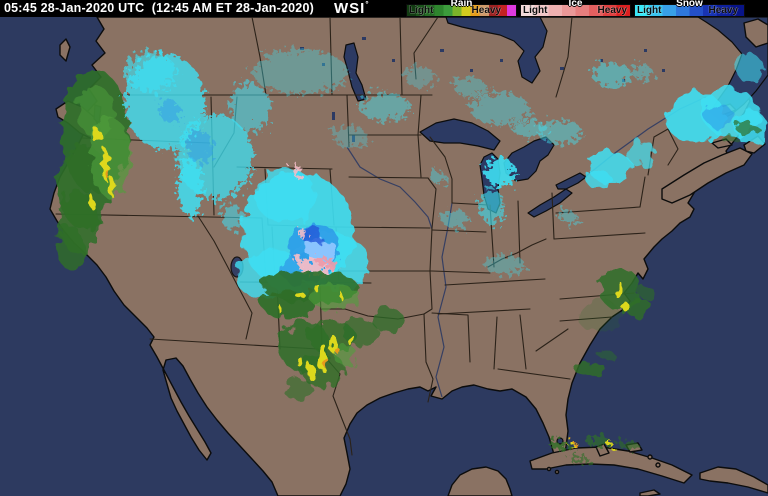  What do you see at coordinates (707, 175) in the screenshot?
I see `nova-scotia` at bounding box center [707, 175].